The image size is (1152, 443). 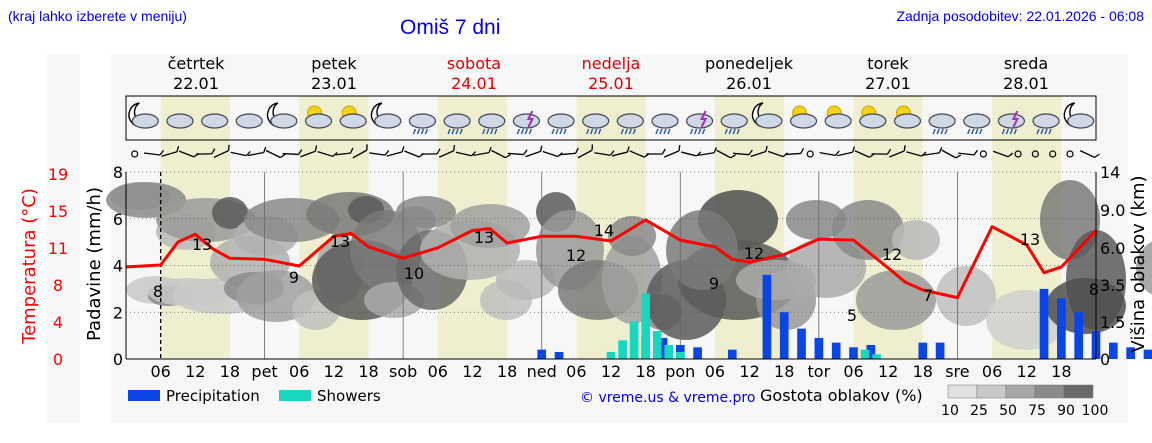 I want to click on temperature-label: 10, so click(x=414, y=273).